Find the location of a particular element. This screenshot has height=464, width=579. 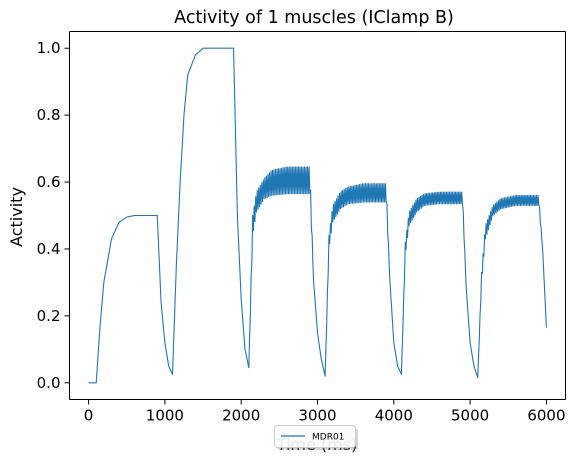

legend: MDR01 is located at coordinates (316, 437).